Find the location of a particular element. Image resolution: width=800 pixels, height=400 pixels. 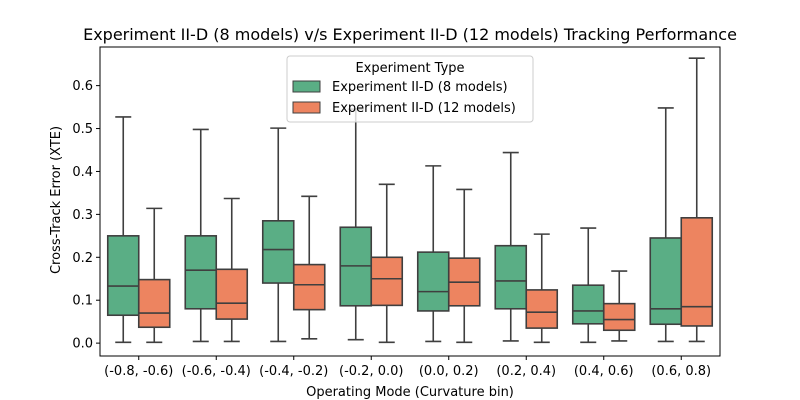

y-tick-label: 0.3 is located at coordinates (82, 215).